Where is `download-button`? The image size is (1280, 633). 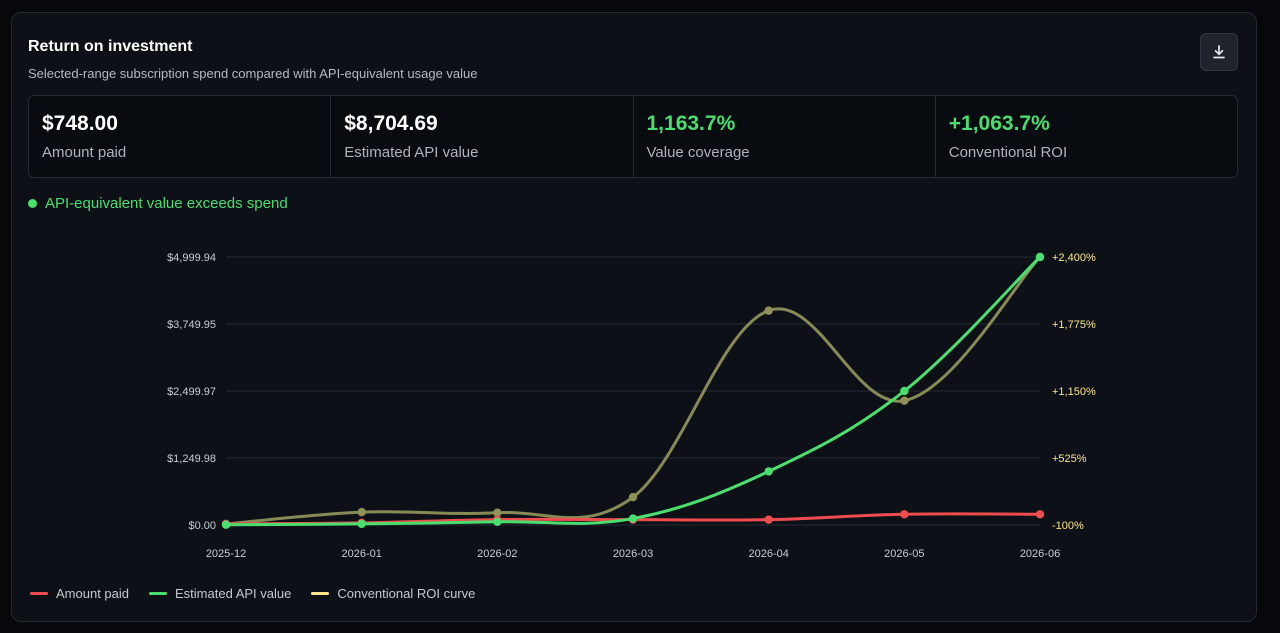
download-button is located at coordinates (1219, 52).